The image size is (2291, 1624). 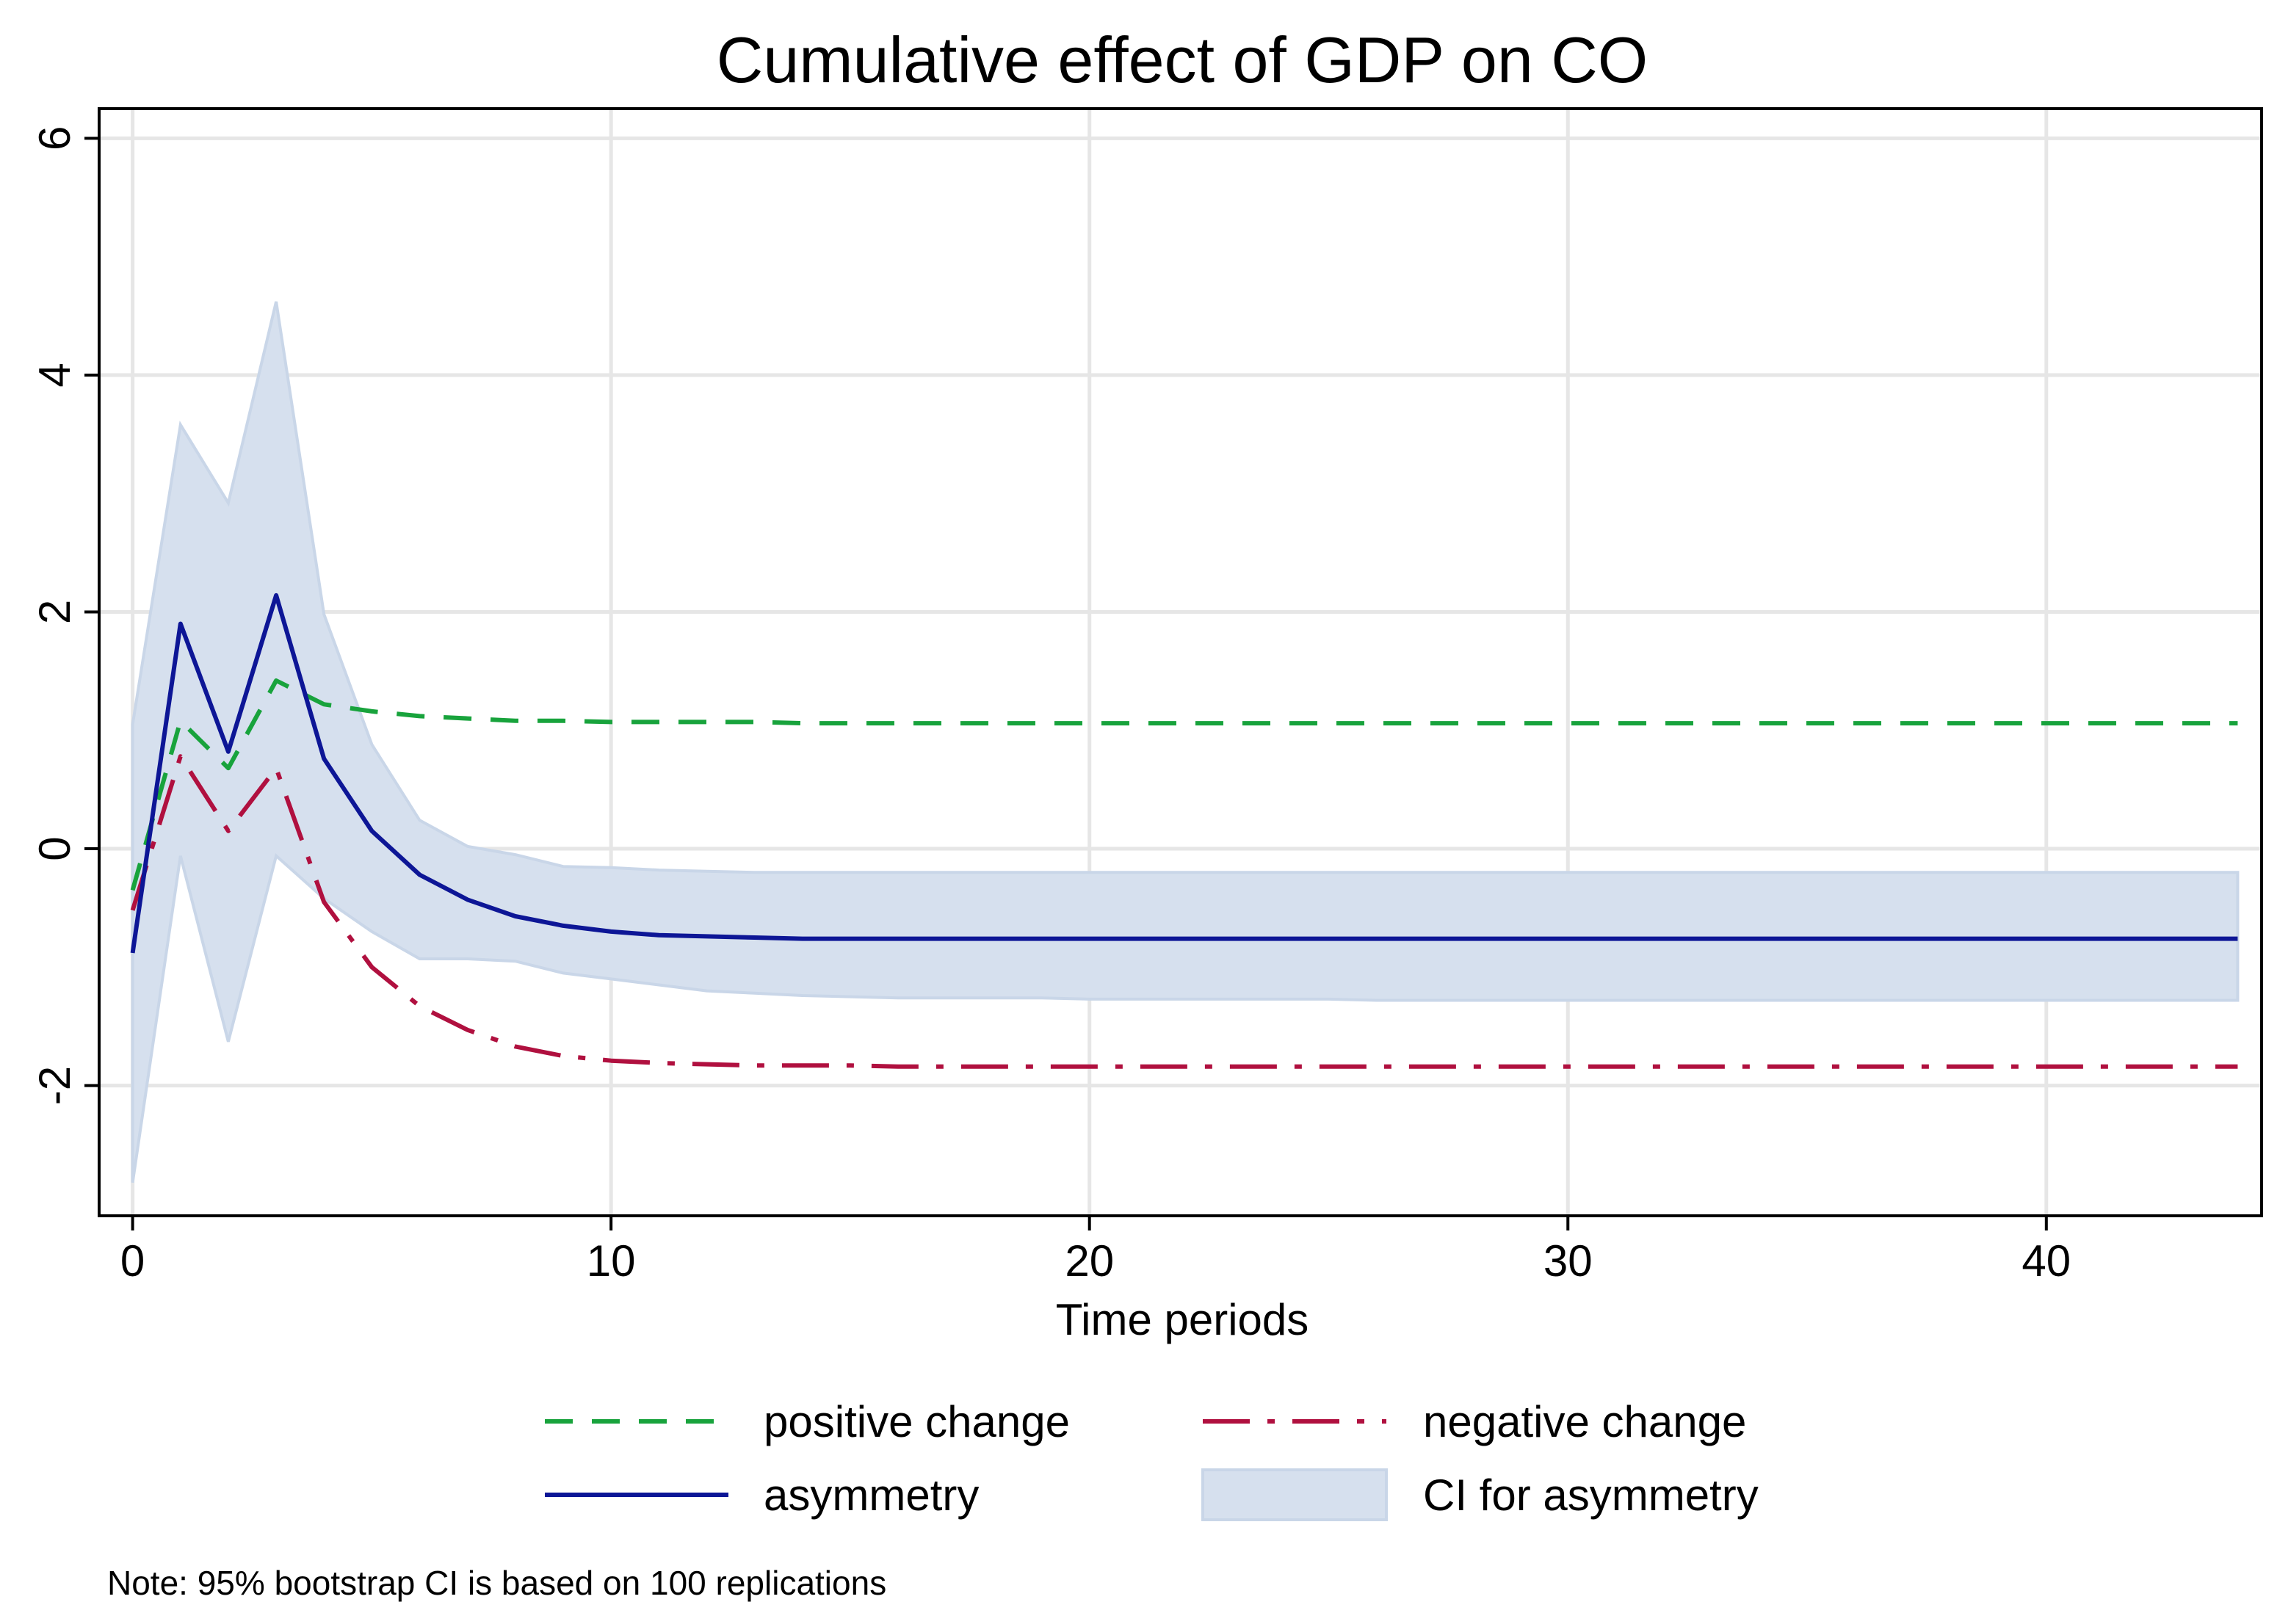 I want to click on x-tick-label: 20, so click(x=1089, y=1261).